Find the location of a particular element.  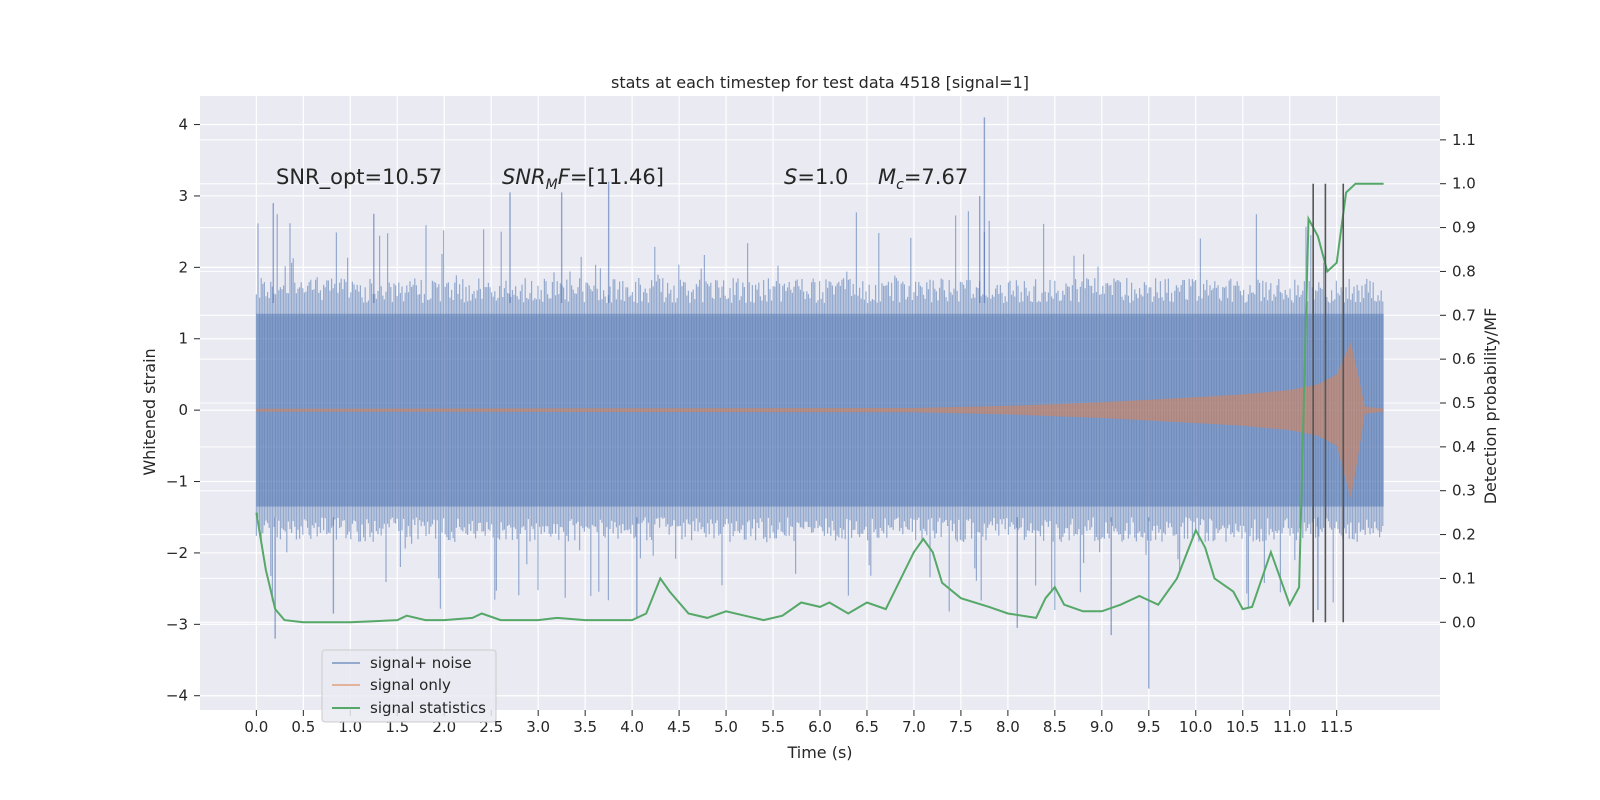

y-axis-label: Whitened strain is located at coordinates (149, 411).